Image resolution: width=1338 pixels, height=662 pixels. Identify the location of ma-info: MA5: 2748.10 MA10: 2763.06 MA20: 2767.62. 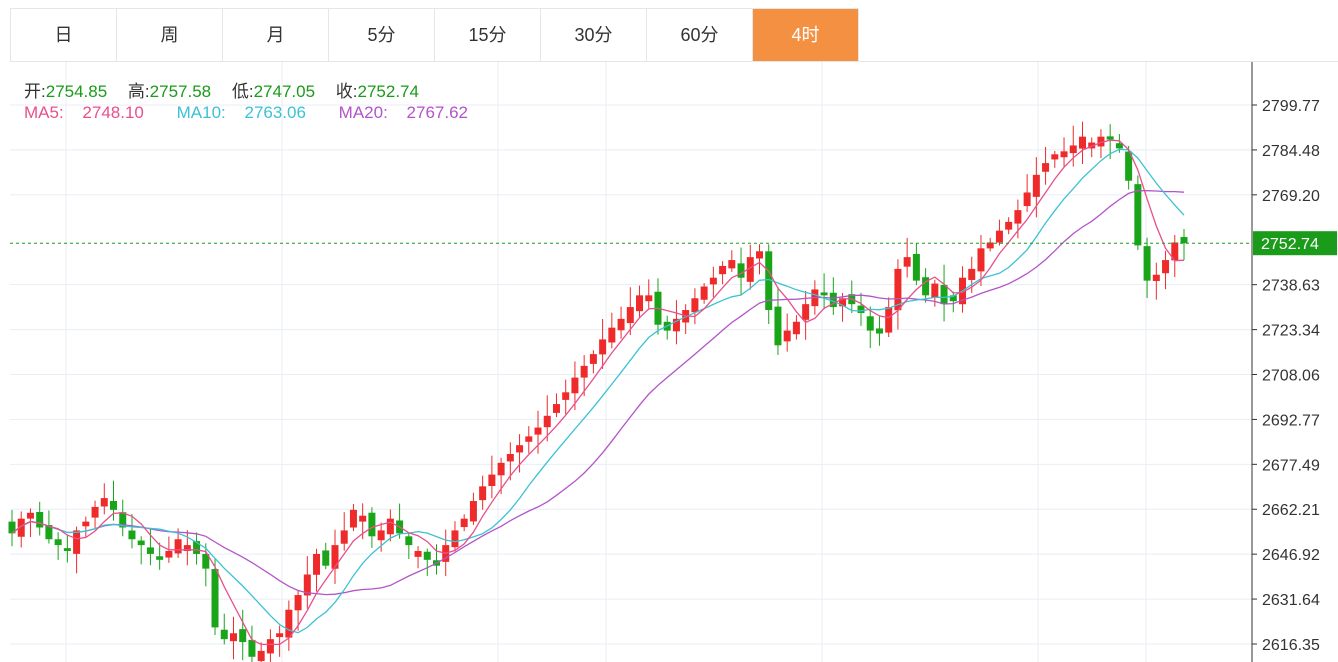
(260, 113).